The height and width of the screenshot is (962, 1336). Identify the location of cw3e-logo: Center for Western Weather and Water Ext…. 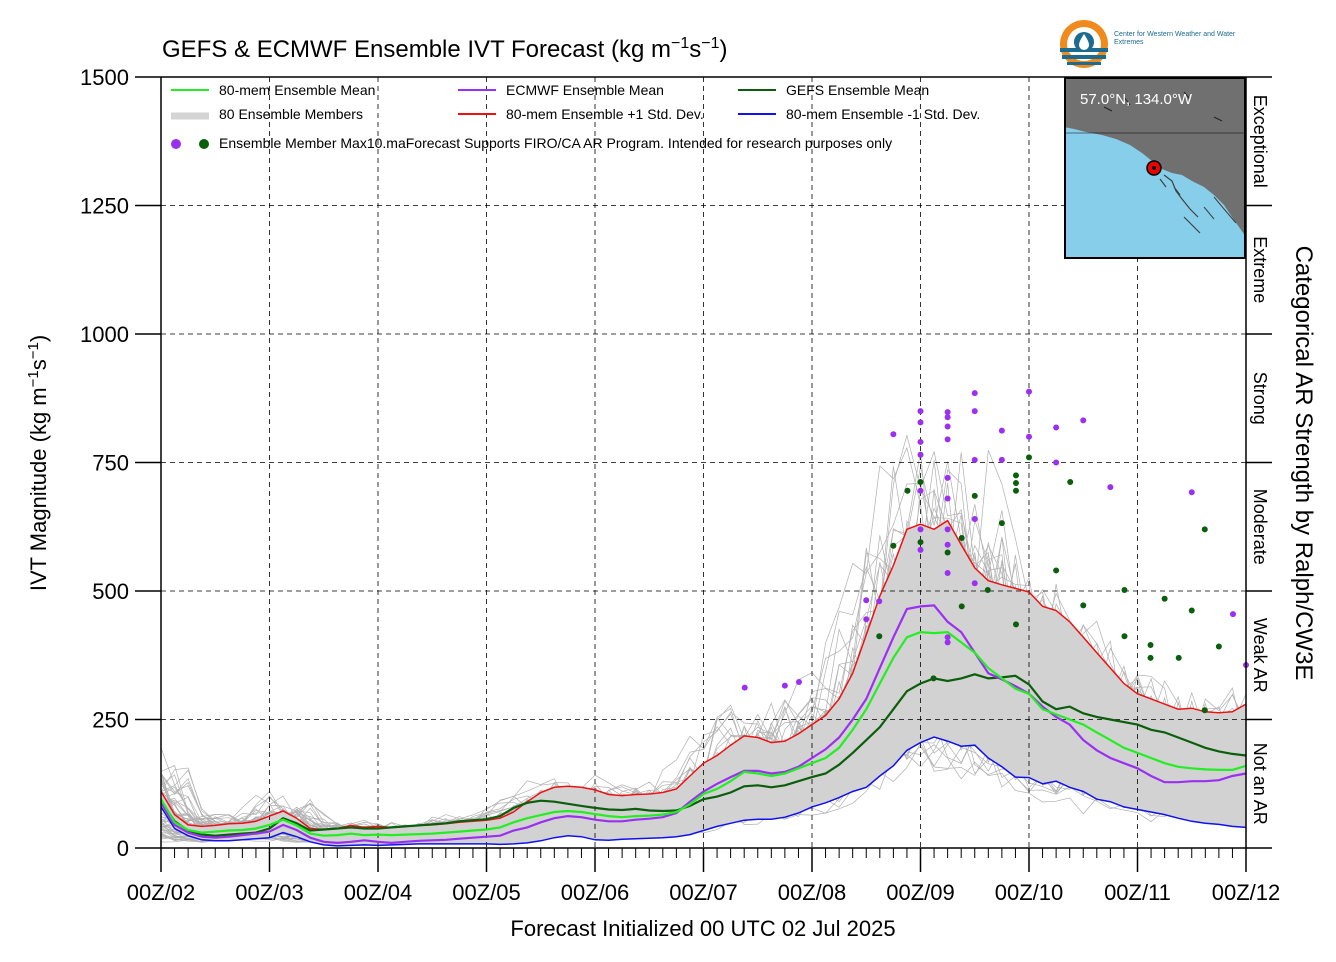
(1158, 46).